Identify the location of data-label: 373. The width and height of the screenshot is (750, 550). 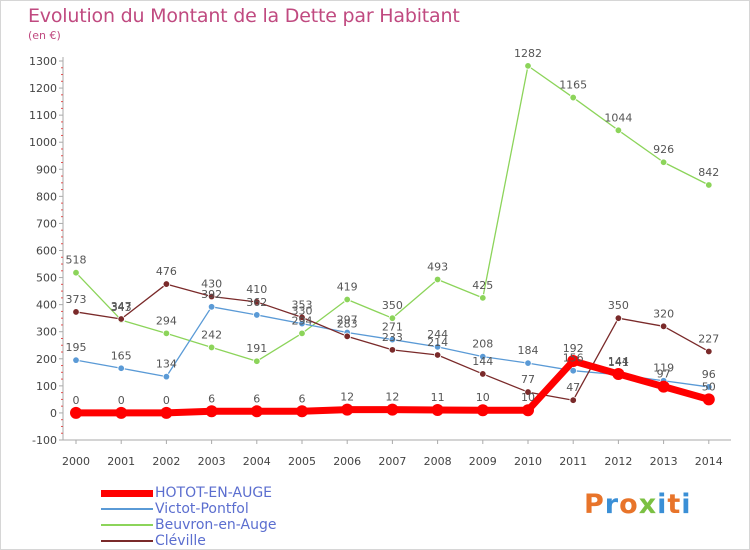
(76, 299).